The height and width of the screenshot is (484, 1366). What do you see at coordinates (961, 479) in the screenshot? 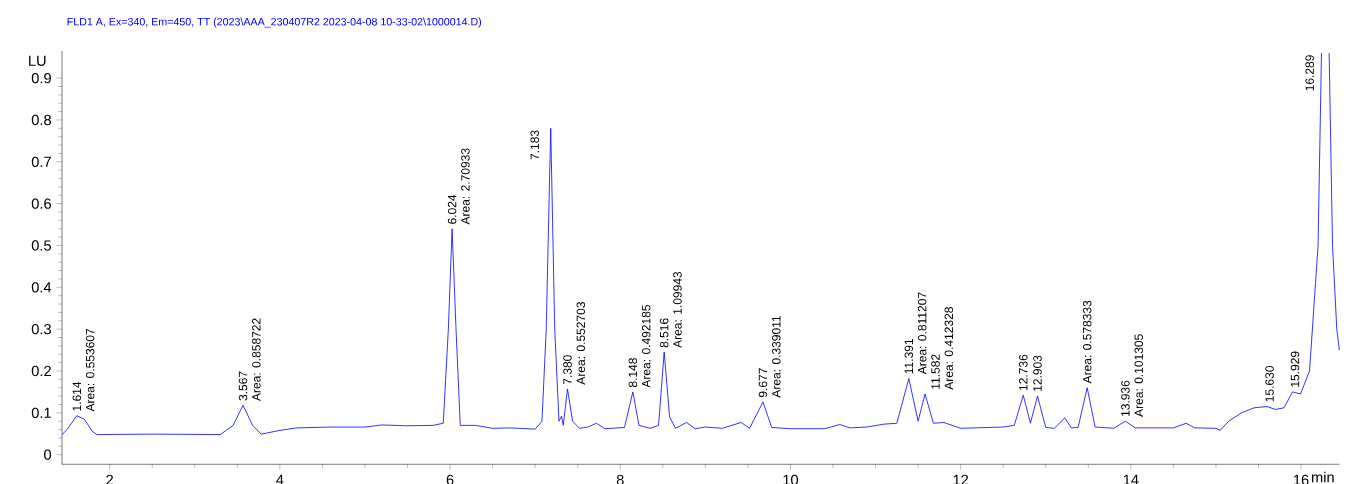
I see `x-tick-label: 12` at bounding box center [961, 479].